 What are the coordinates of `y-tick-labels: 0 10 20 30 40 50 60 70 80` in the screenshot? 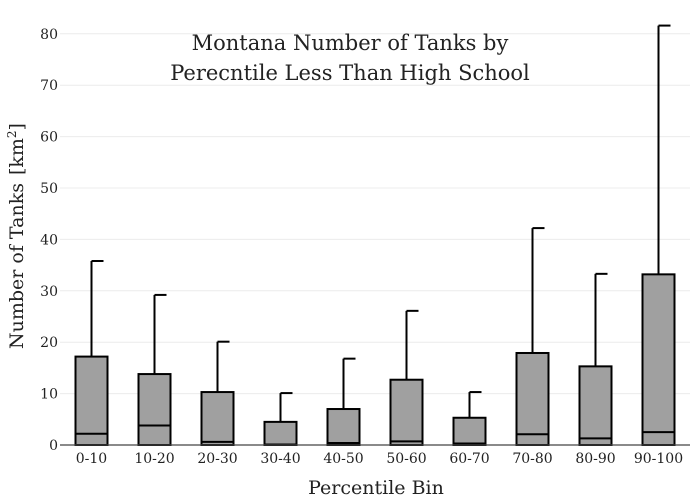 It's located at (49, 240).